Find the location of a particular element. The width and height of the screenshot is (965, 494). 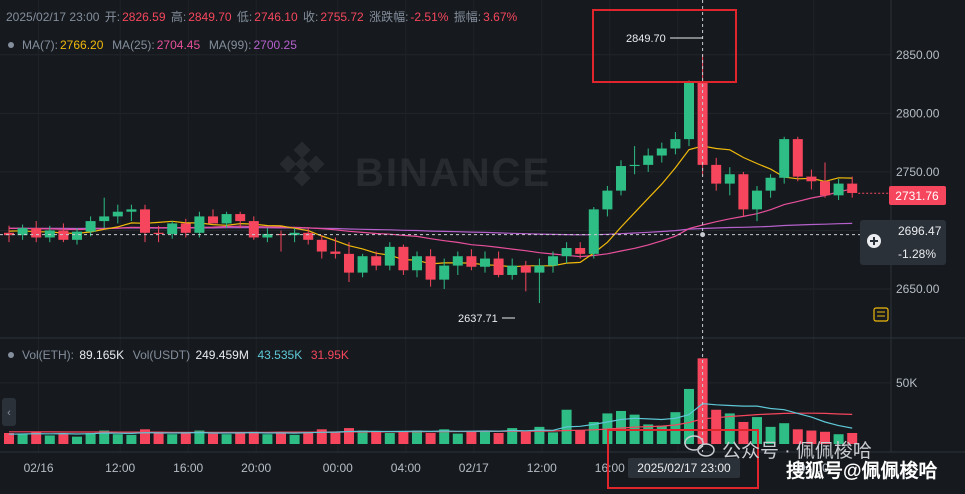

ma-toggle-dot is located at coordinates (11, 45).